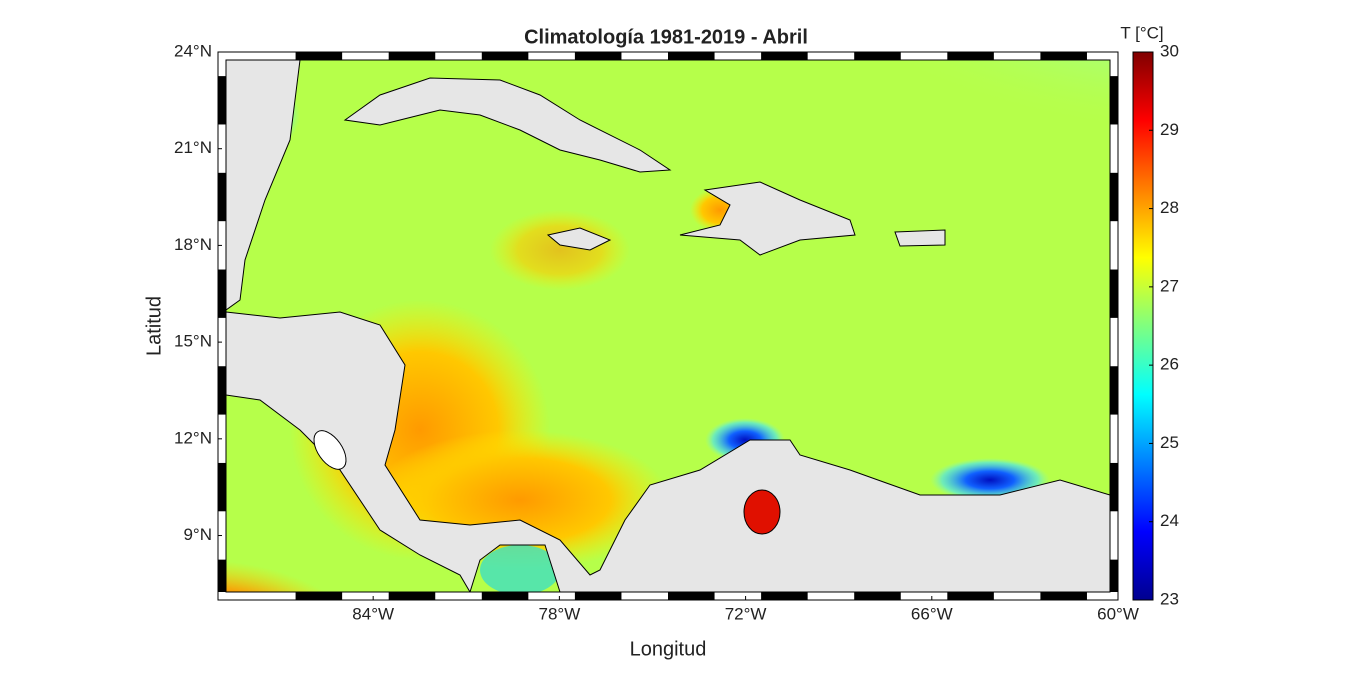 Image resolution: width=1351 pixels, height=676 pixels. Describe the element at coordinates (668, 649) in the screenshot. I see `x-axis-label: Longitud` at that location.